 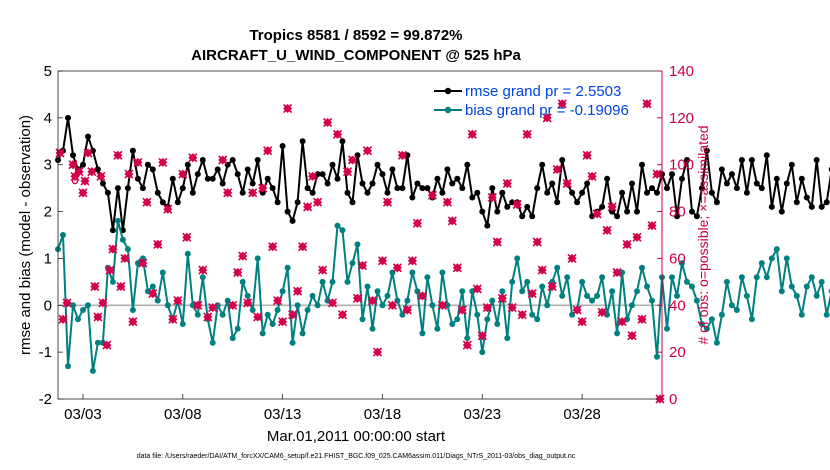 What do you see at coordinates (677, 258) in the screenshot?
I see `y2-tick-label: 60` at bounding box center [677, 258].